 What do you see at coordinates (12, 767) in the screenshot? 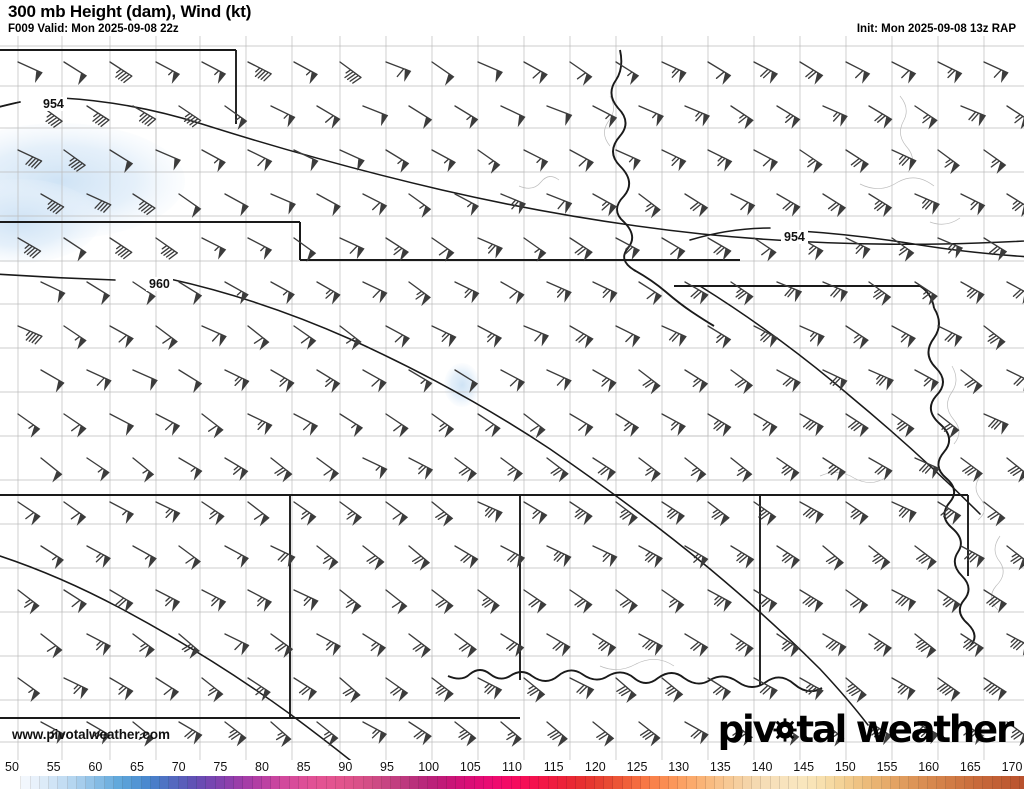
I see `colorbar-tick-label: 50` at bounding box center [12, 767].